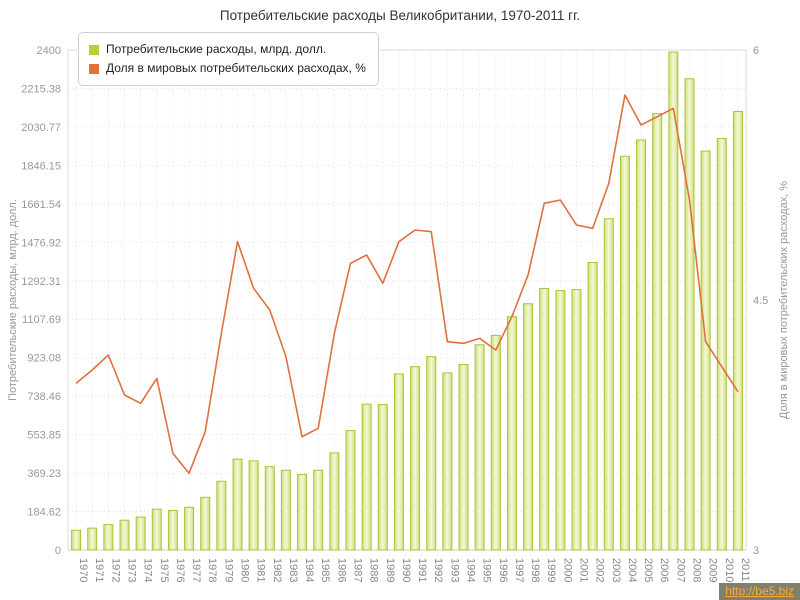 This screenshot has width=800, height=600. What do you see at coordinates (44, 436) in the screenshot?
I see `left-axis-tick-label: 553.85` at bounding box center [44, 436].